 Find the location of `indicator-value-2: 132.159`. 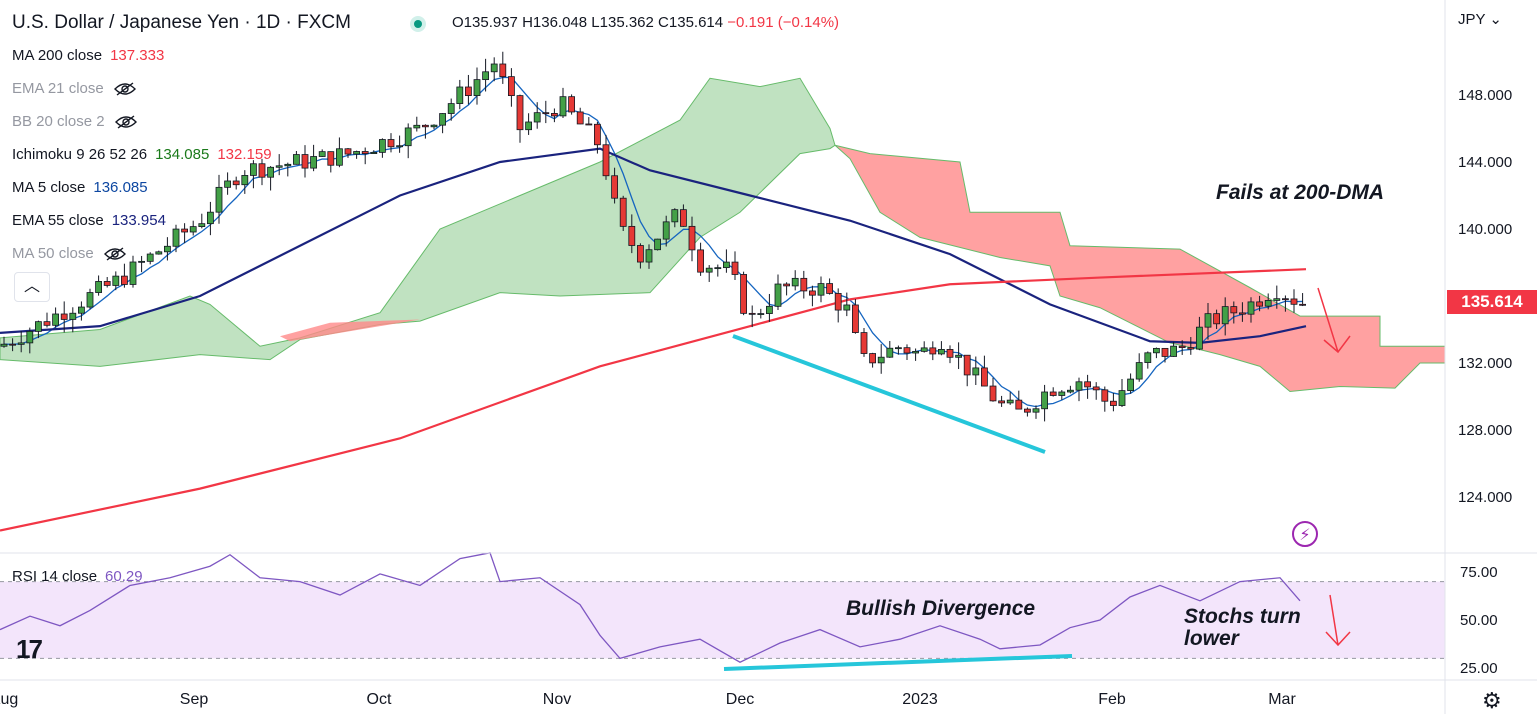

indicator-value-2: 132.159 is located at coordinates (244, 154).